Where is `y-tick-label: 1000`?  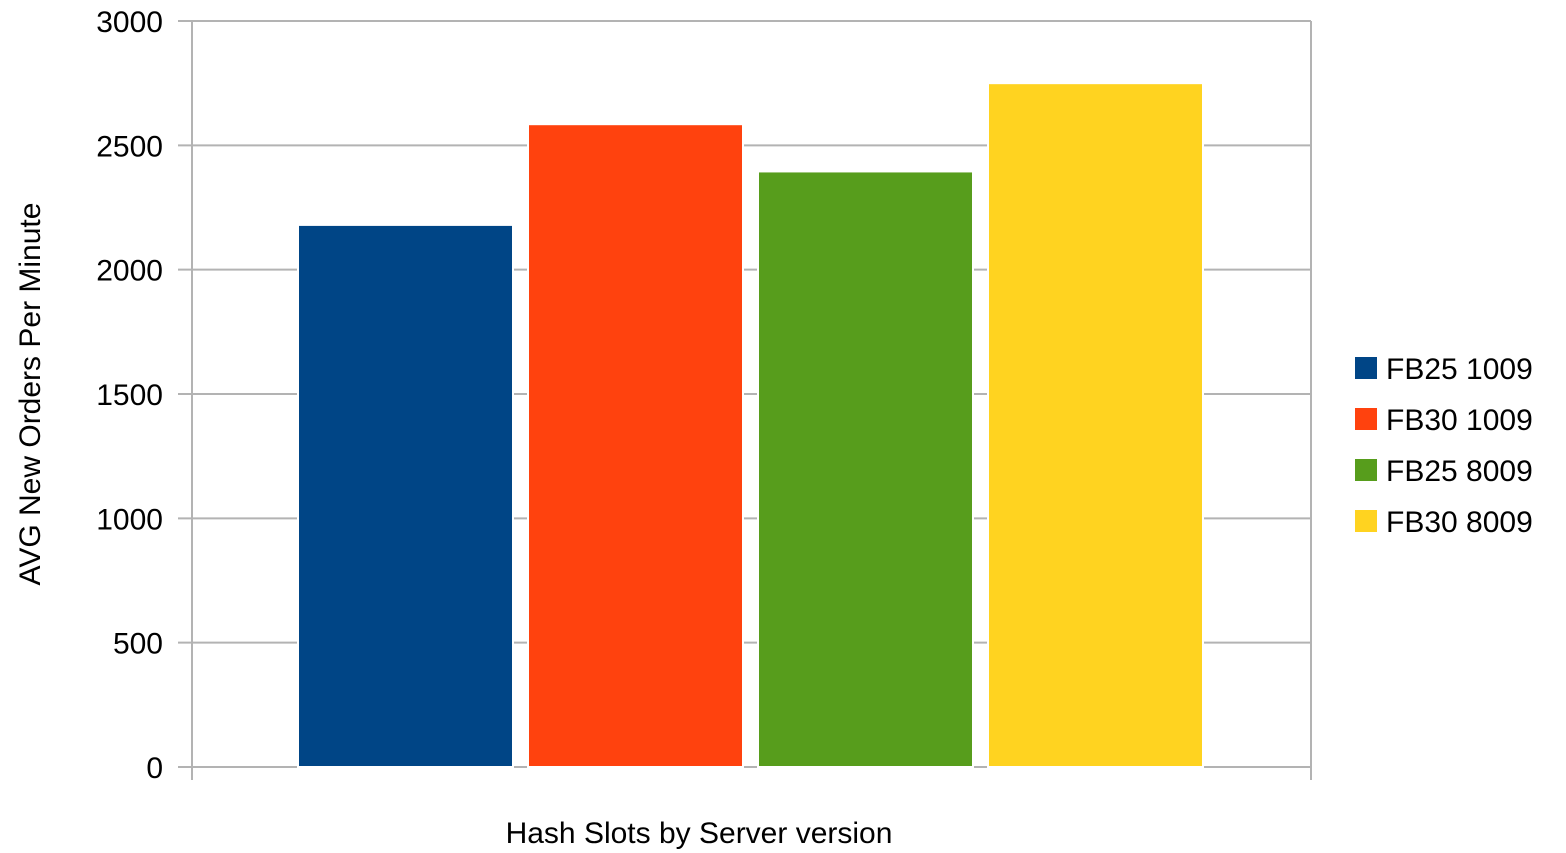 y-tick-label: 1000 is located at coordinates (129, 519).